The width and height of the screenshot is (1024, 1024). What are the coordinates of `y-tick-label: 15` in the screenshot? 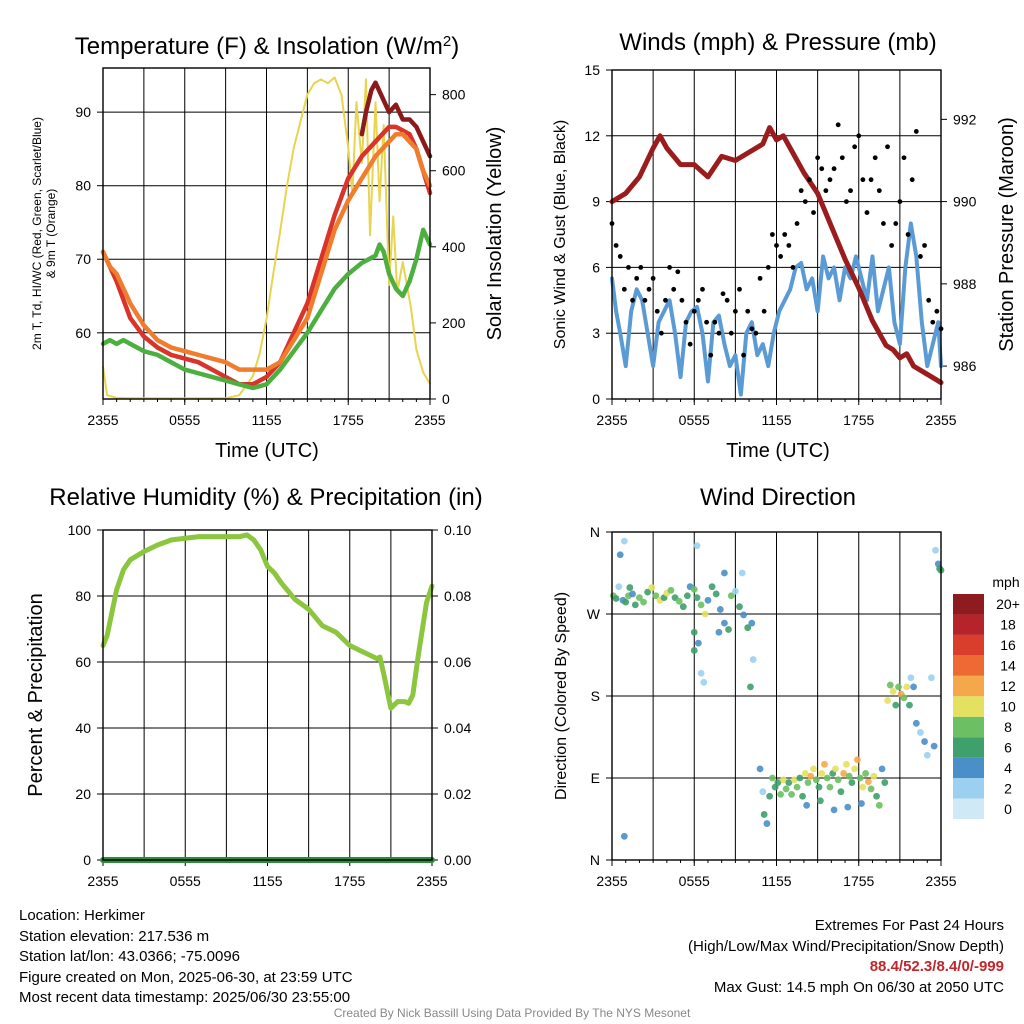 It's located at (592, 70).